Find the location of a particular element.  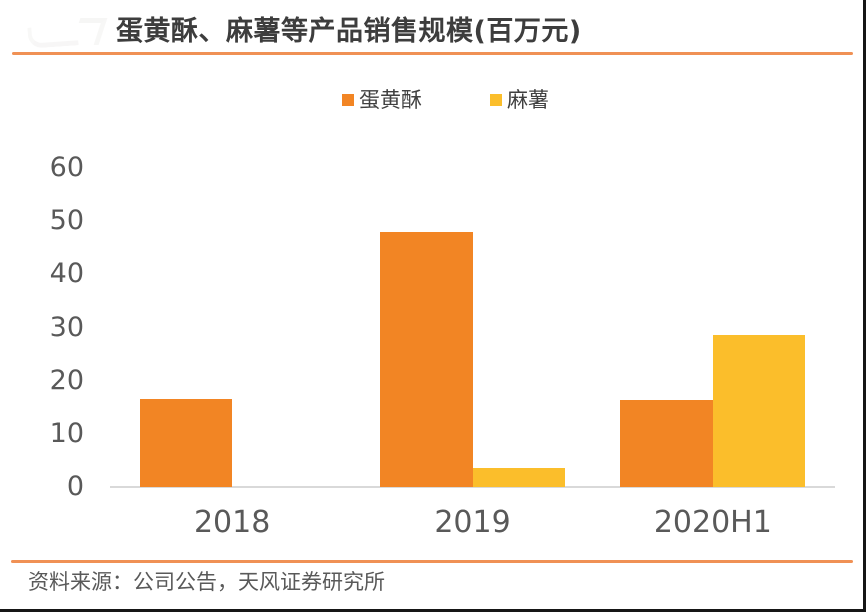

chart-legend: 蛋黄酥 麻薯 is located at coordinates (445, 100).